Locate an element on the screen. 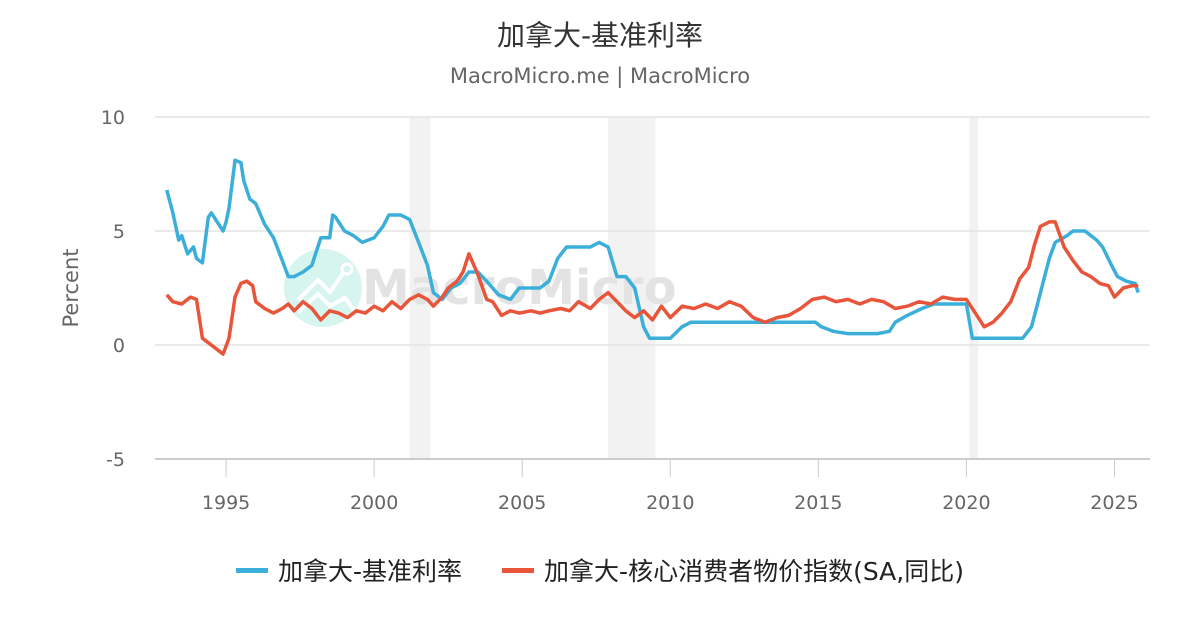 Image resolution: width=1200 pixels, height=630 pixels. y-axis-label: Percent is located at coordinates (71, 287).